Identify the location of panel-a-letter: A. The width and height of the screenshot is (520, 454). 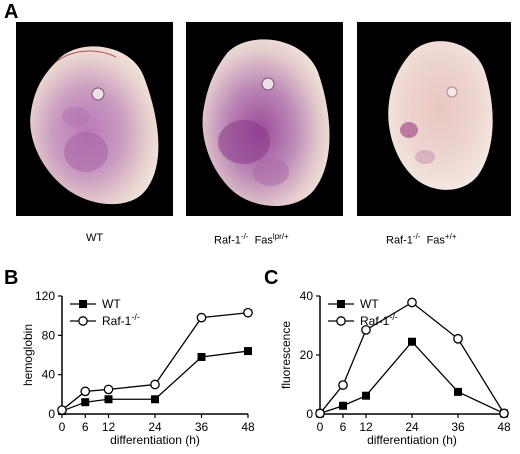
(11, 12).